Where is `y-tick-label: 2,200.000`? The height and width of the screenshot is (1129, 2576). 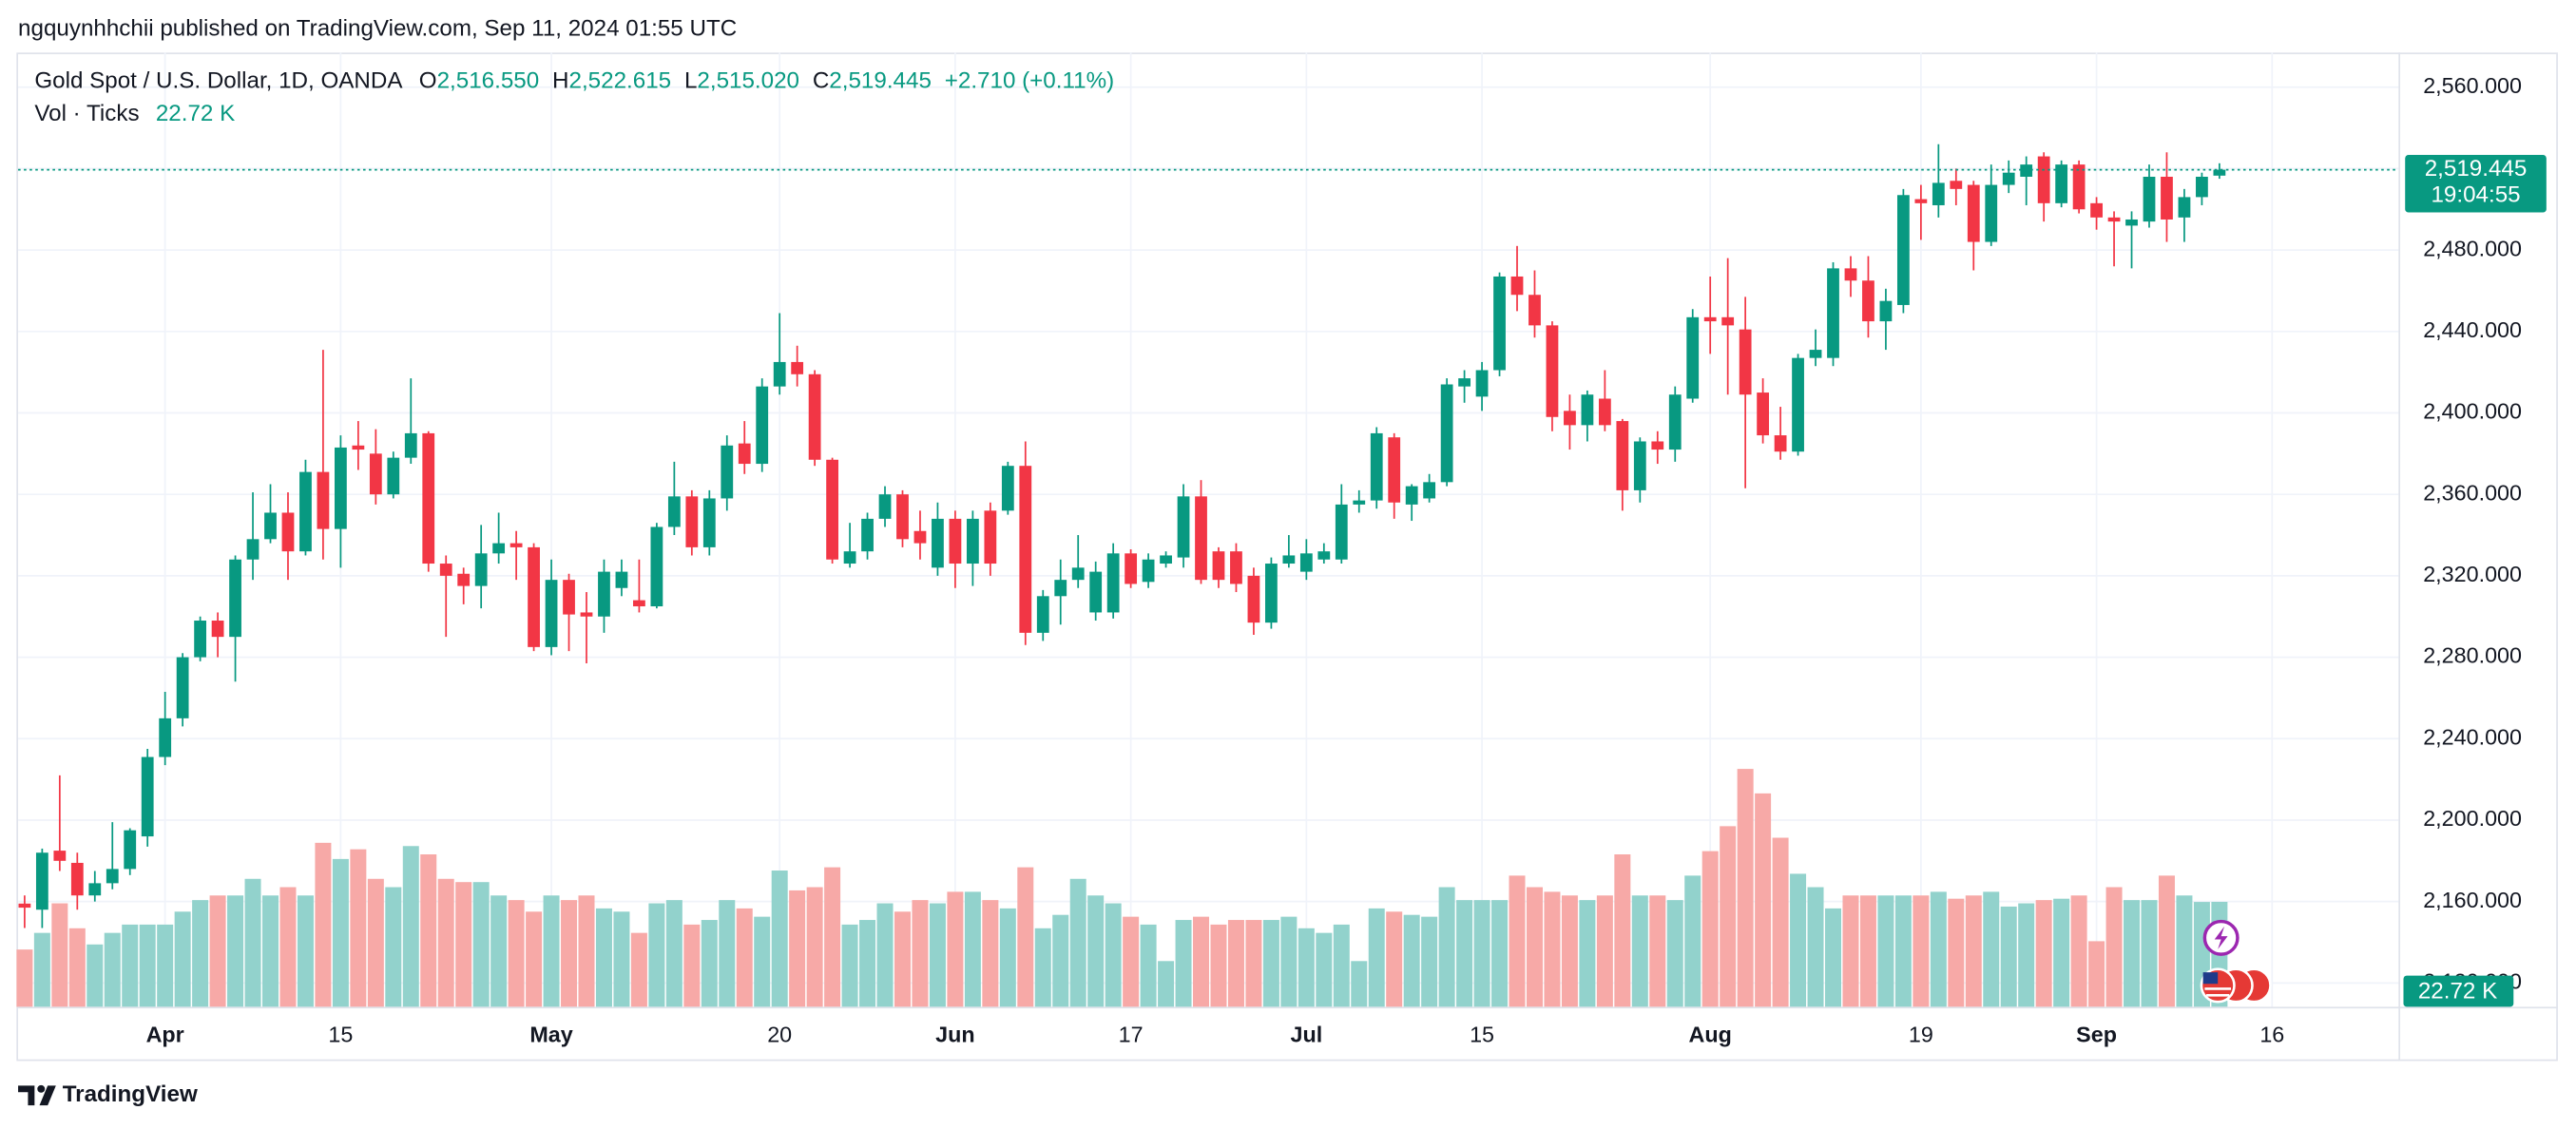 y-tick-label: 2,200.000 is located at coordinates (2472, 819).